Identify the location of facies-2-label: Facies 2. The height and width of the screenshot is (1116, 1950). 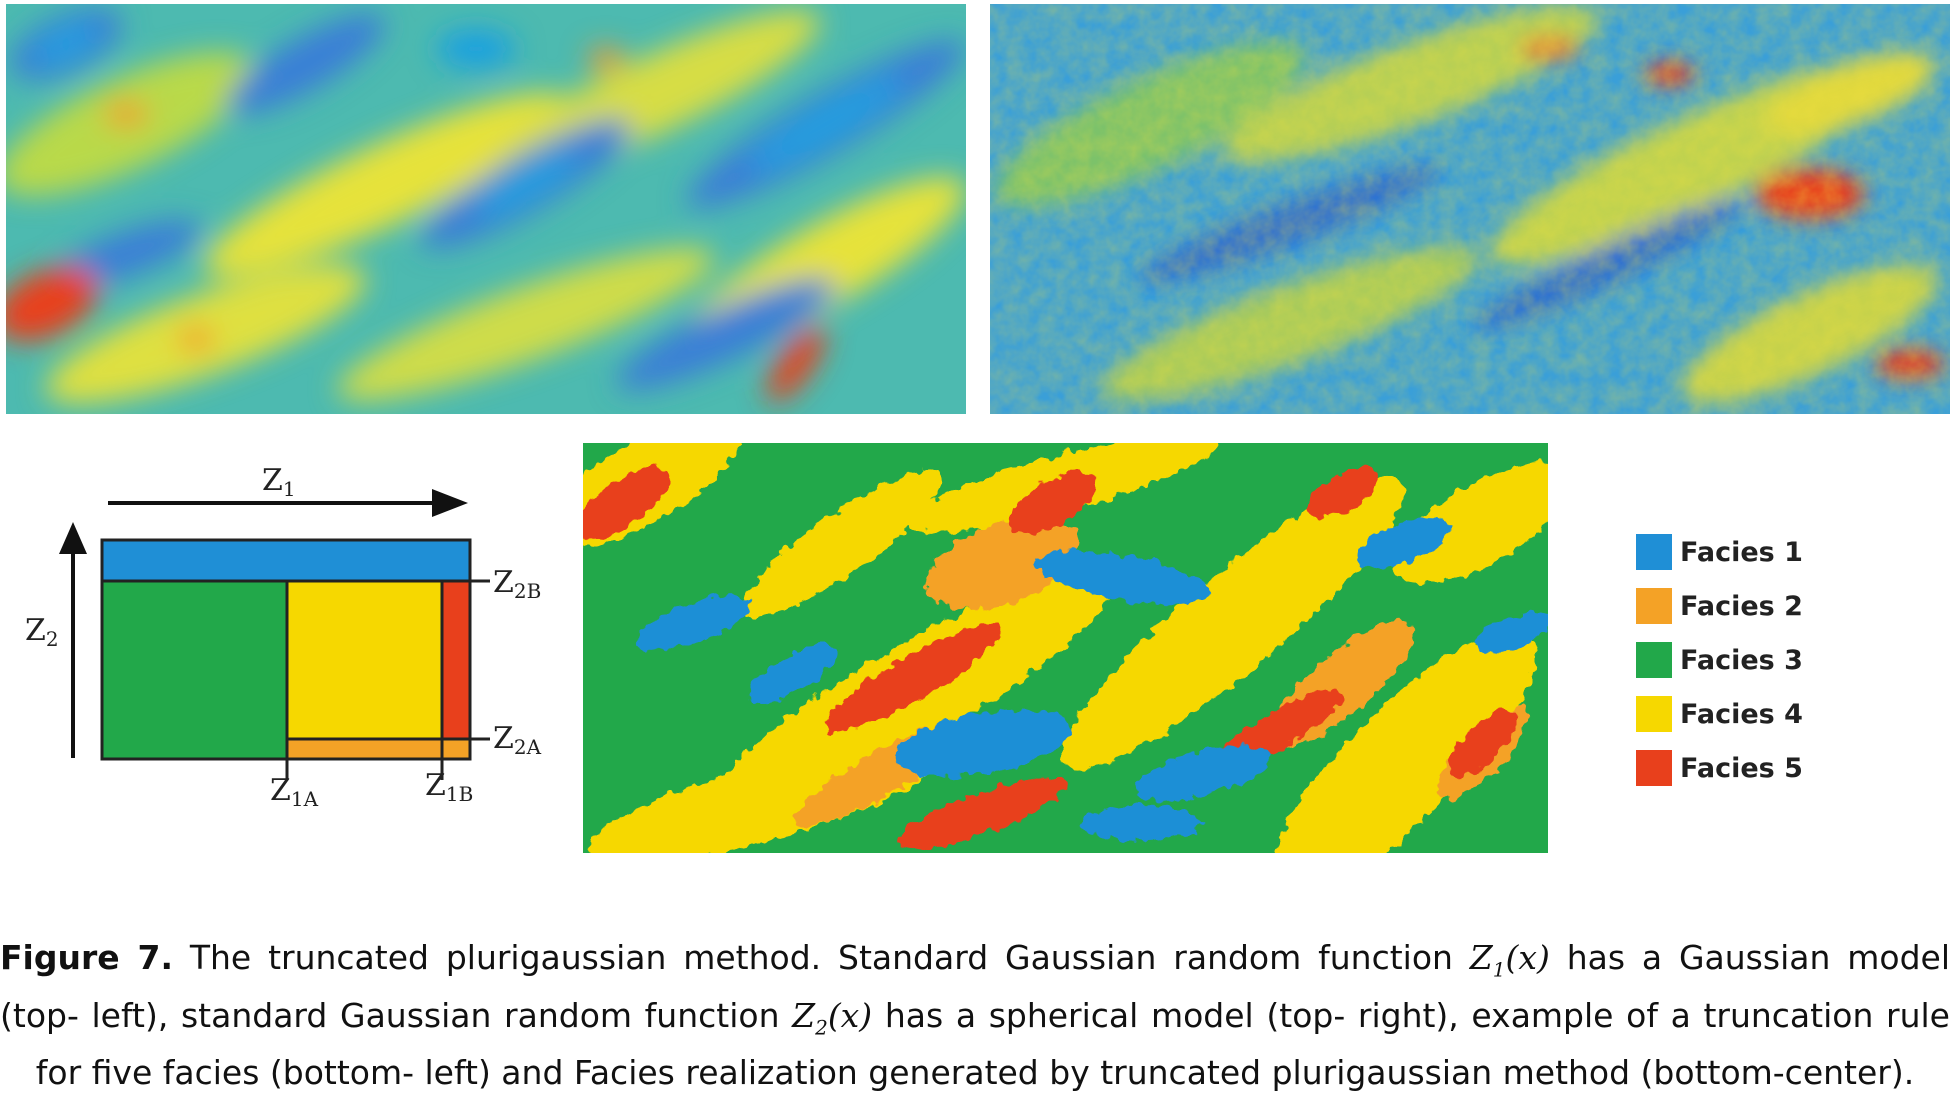
(1741, 606).